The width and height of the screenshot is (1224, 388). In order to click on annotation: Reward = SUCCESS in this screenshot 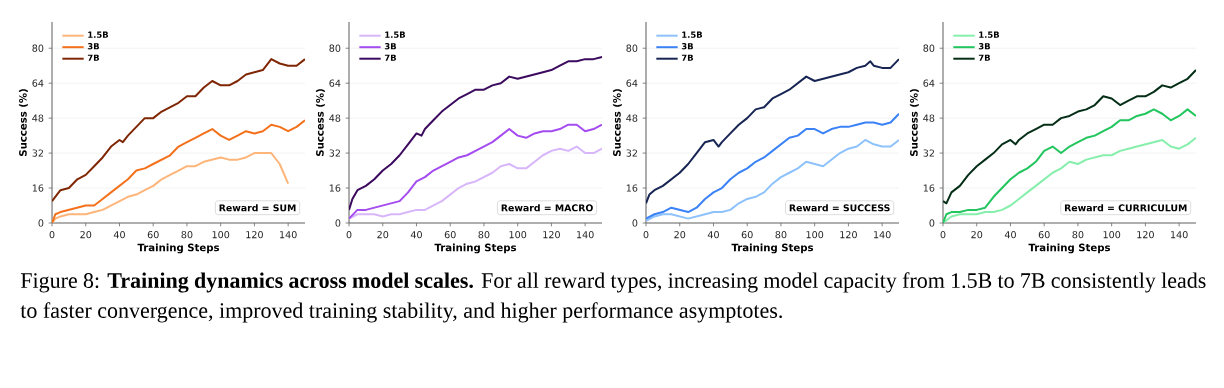, I will do `click(839, 208)`.